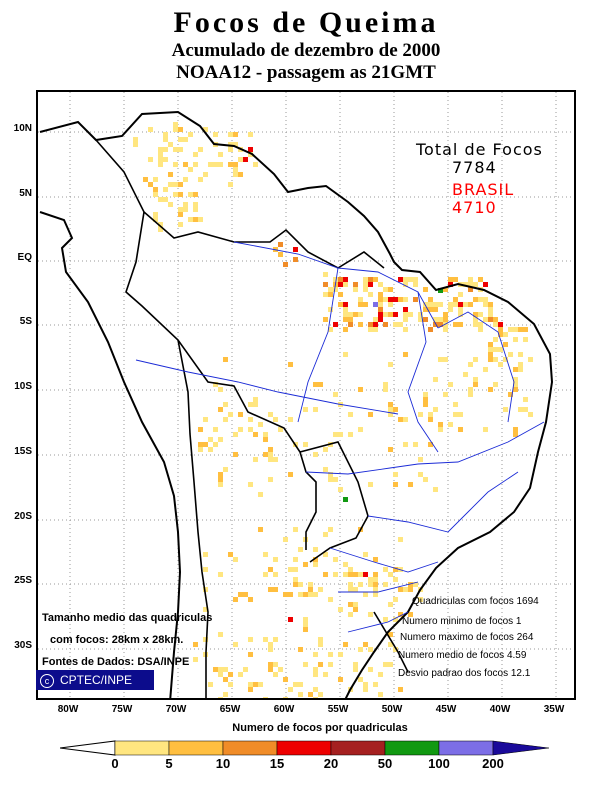  I want to click on lon-label: 50W, so click(392, 709).